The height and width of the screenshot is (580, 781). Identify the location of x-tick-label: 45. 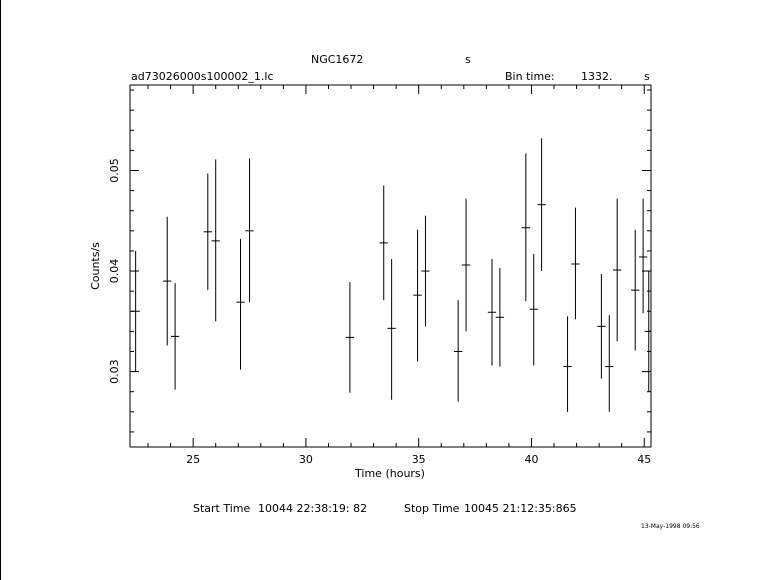
(644, 459).